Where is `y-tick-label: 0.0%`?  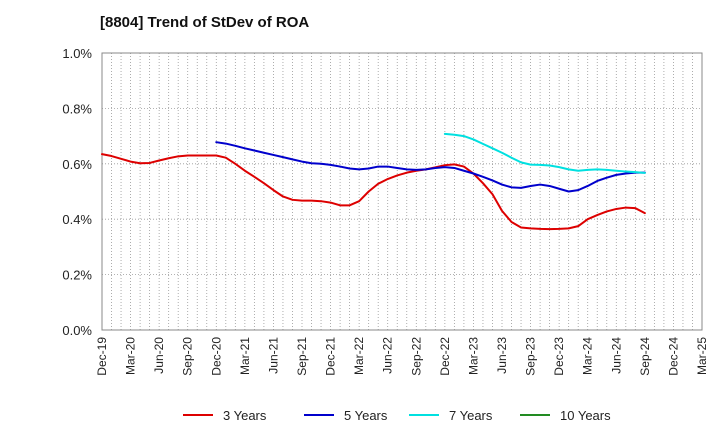 y-tick-label: 0.0% is located at coordinates (77, 330).